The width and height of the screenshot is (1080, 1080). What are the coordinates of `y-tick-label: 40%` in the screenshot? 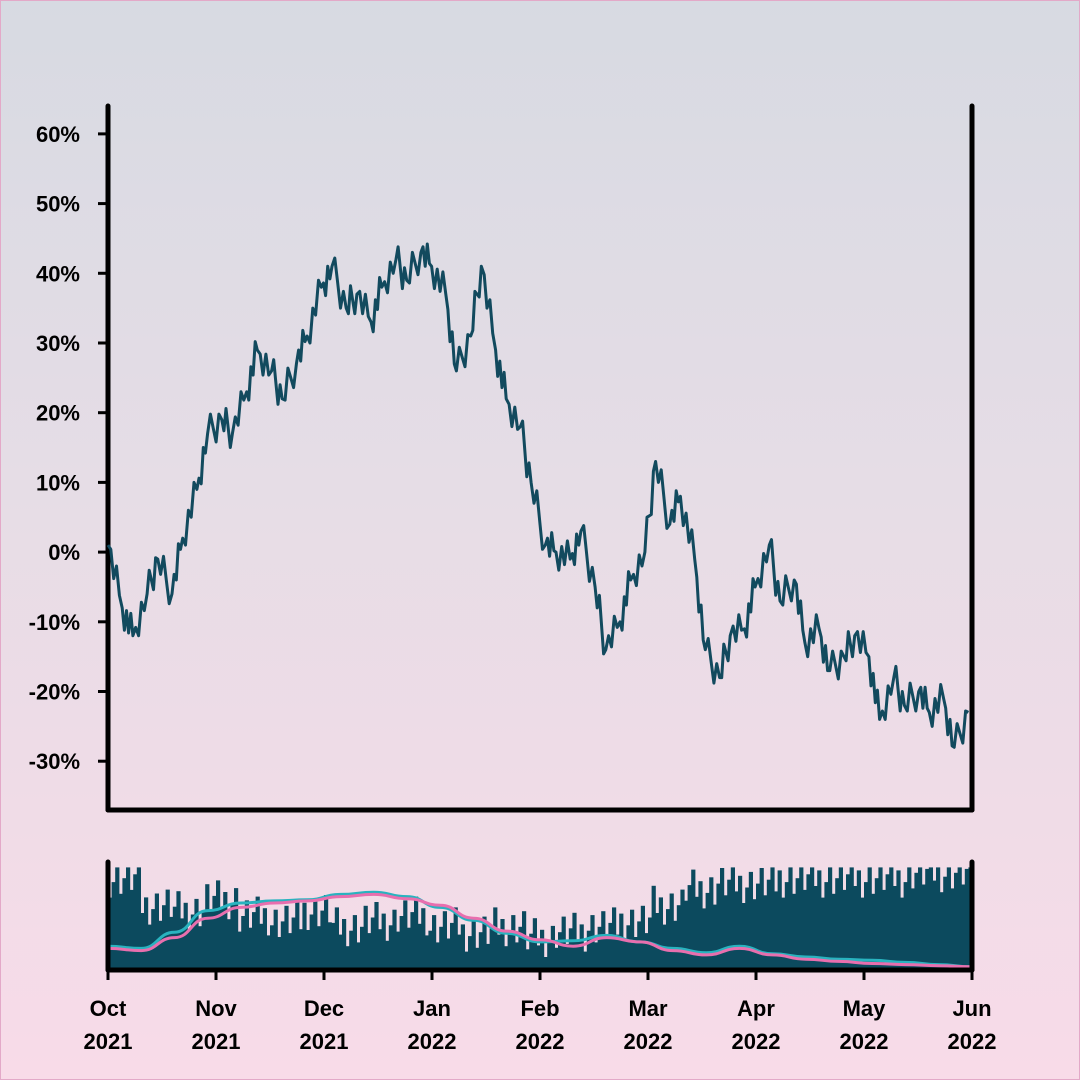 It's located at (58, 273).